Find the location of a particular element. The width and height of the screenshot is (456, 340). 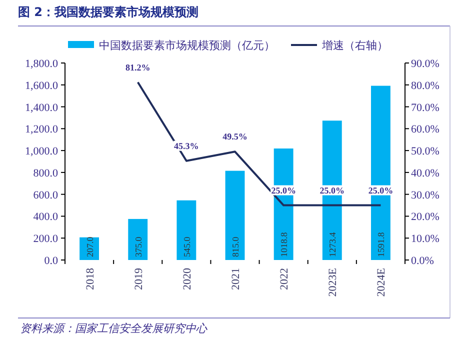

x-tick-label: 2023E is located at coordinates (333, 282).